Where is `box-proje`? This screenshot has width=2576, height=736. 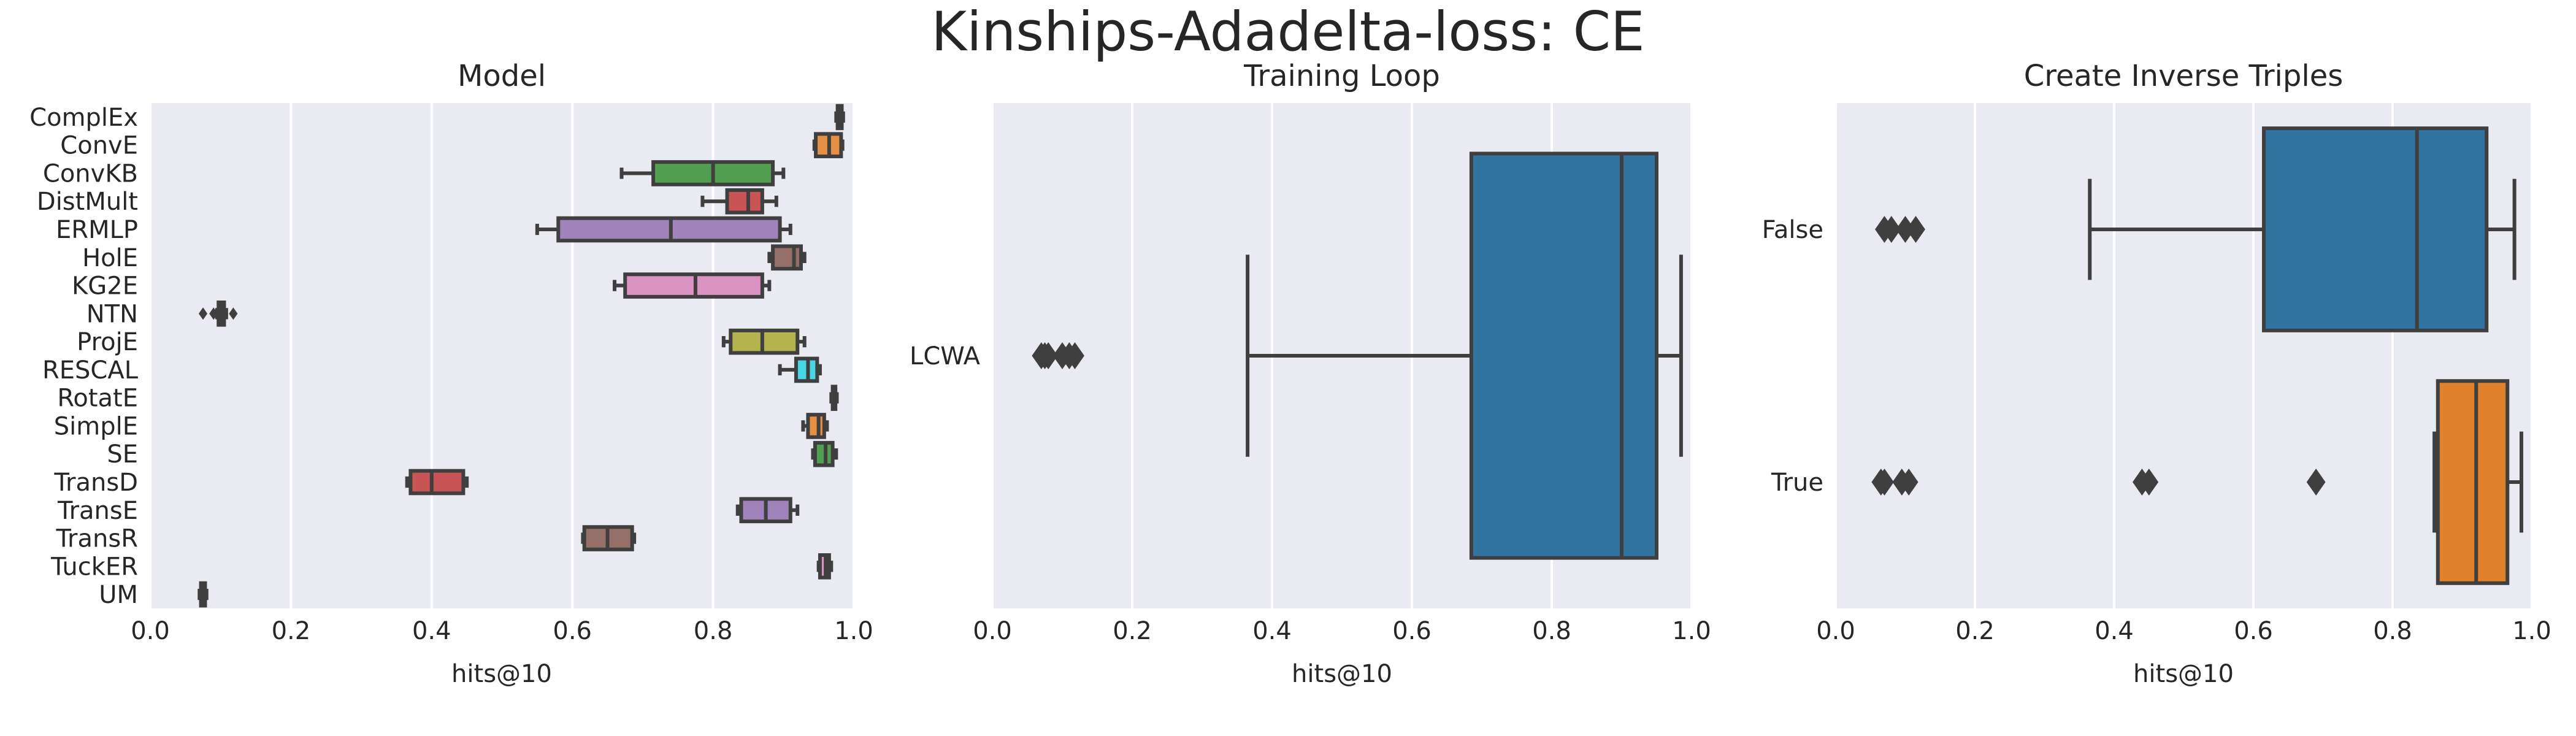
box-proje is located at coordinates (764, 341).